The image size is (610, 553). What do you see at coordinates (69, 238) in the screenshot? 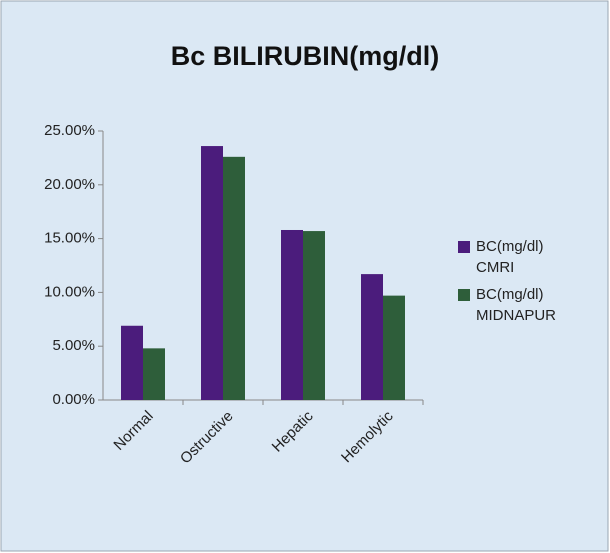
I see `y-tick-label: 15.00%` at bounding box center [69, 238].